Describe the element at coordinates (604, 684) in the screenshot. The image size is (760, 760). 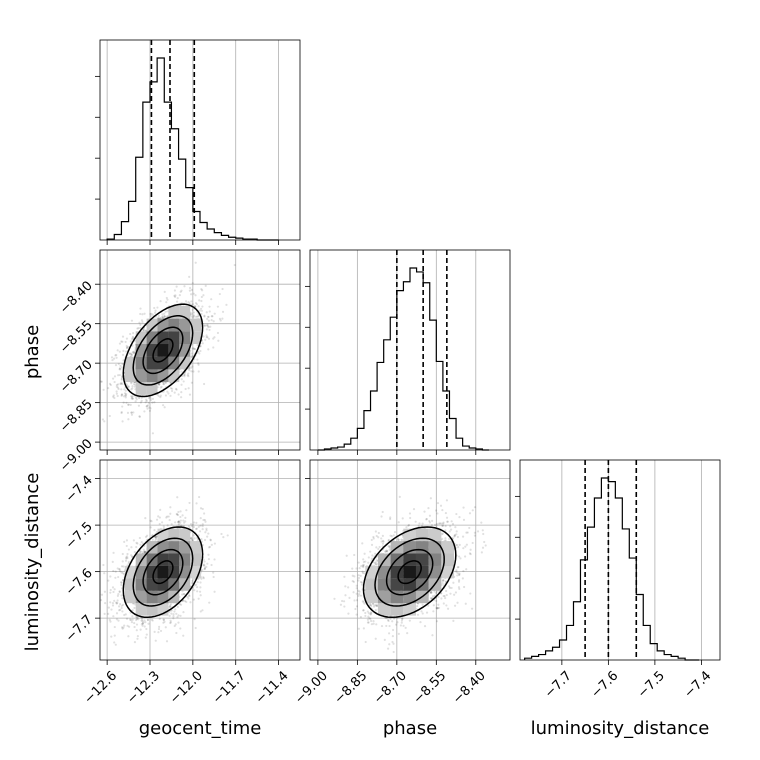
I see `x-tick-label-luminosity-distance: −7.6` at that location.